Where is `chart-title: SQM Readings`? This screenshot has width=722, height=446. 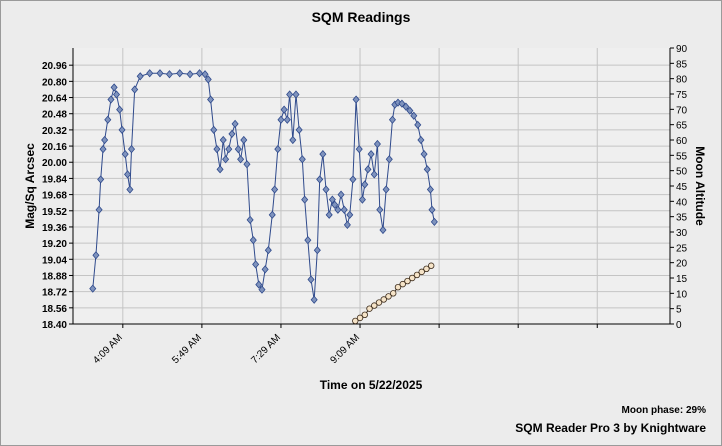 chart-title: SQM Readings is located at coordinates (361, 17).